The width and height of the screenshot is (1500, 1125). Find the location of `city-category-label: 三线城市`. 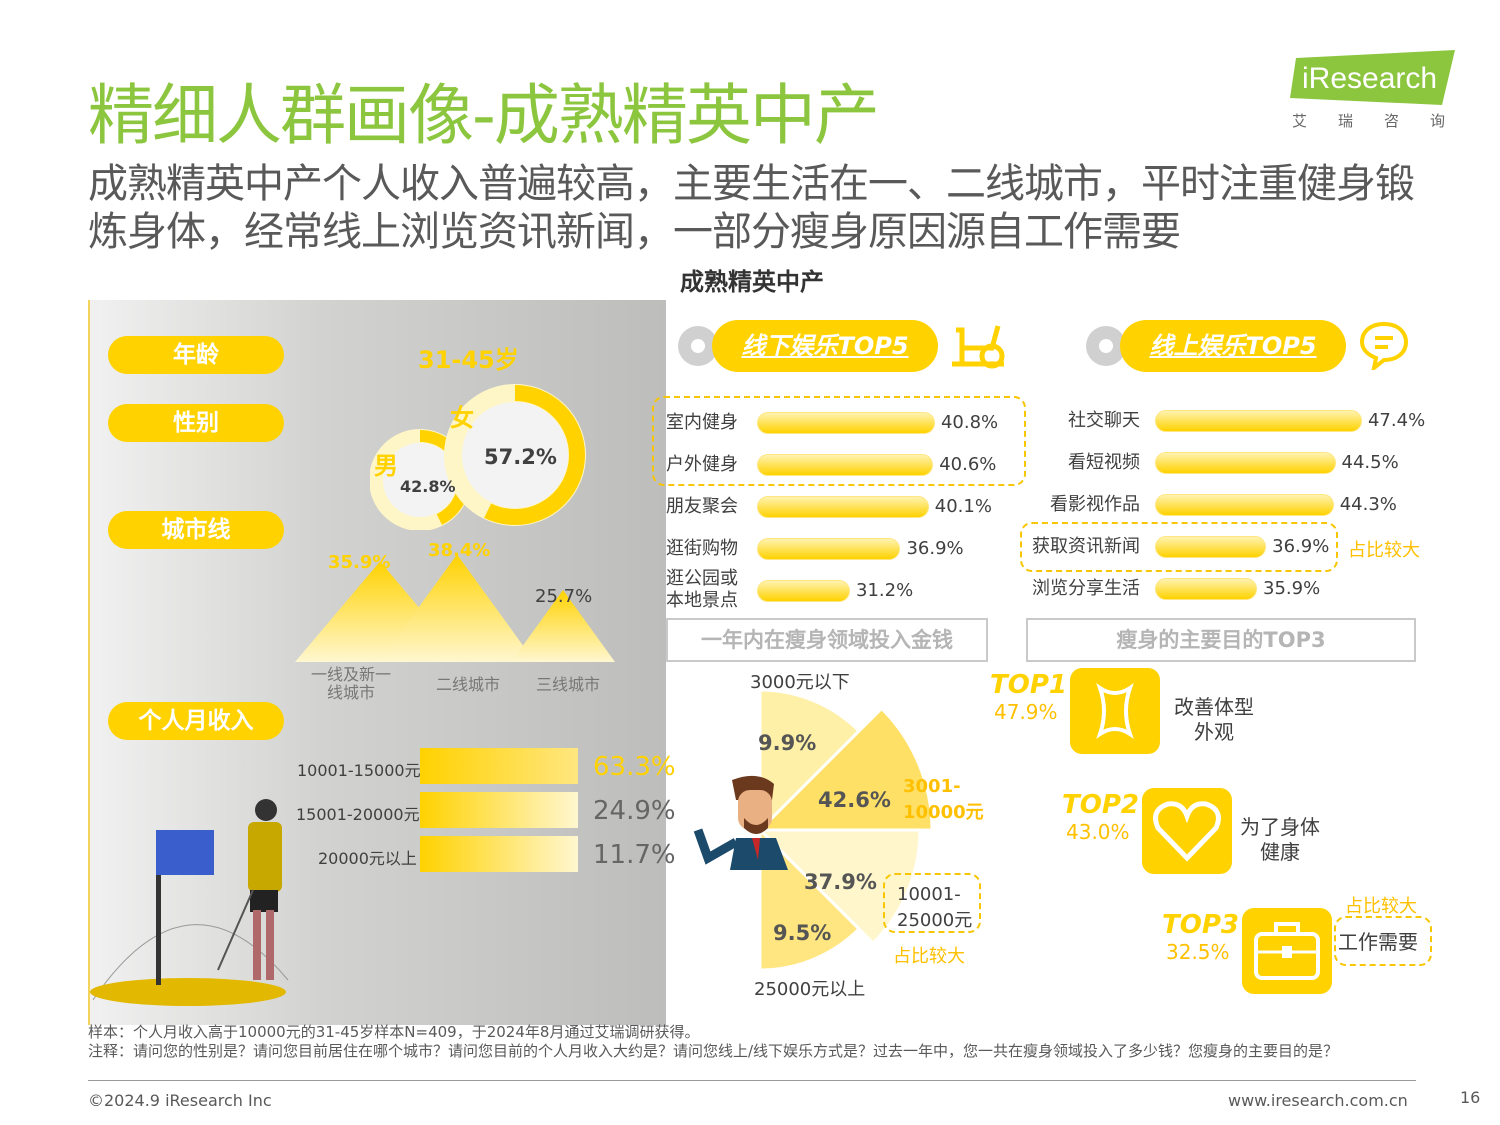

city-category-label: 三线城市 is located at coordinates (567, 684).